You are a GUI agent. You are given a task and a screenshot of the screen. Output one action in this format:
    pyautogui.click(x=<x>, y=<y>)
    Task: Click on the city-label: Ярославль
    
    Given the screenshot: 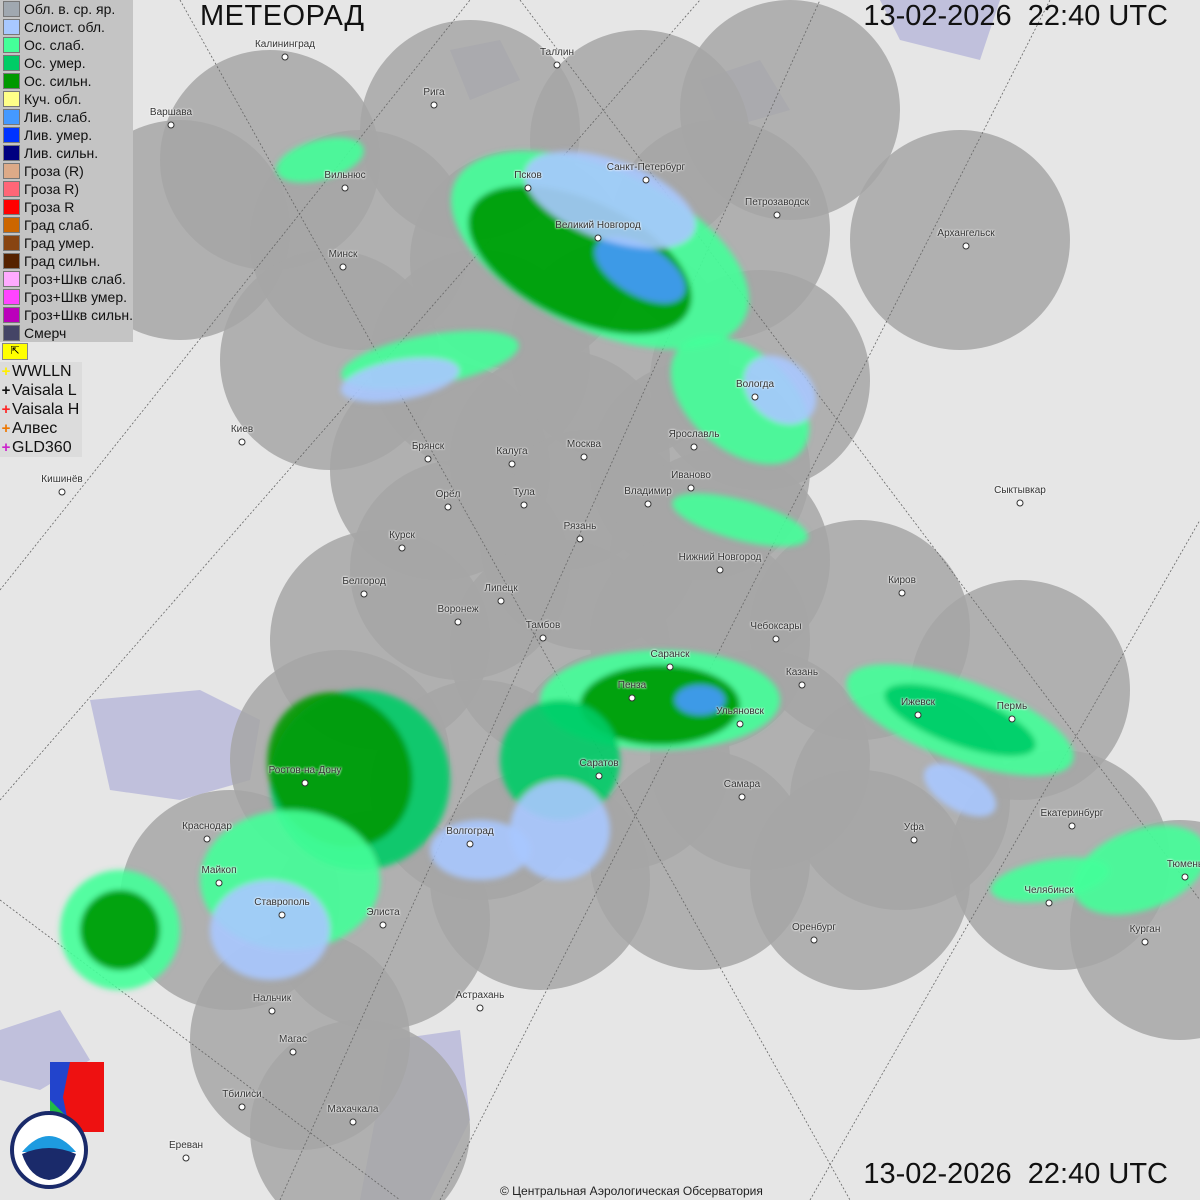 What is the action you would take?
    pyautogui.click(x=694, y=434)
    